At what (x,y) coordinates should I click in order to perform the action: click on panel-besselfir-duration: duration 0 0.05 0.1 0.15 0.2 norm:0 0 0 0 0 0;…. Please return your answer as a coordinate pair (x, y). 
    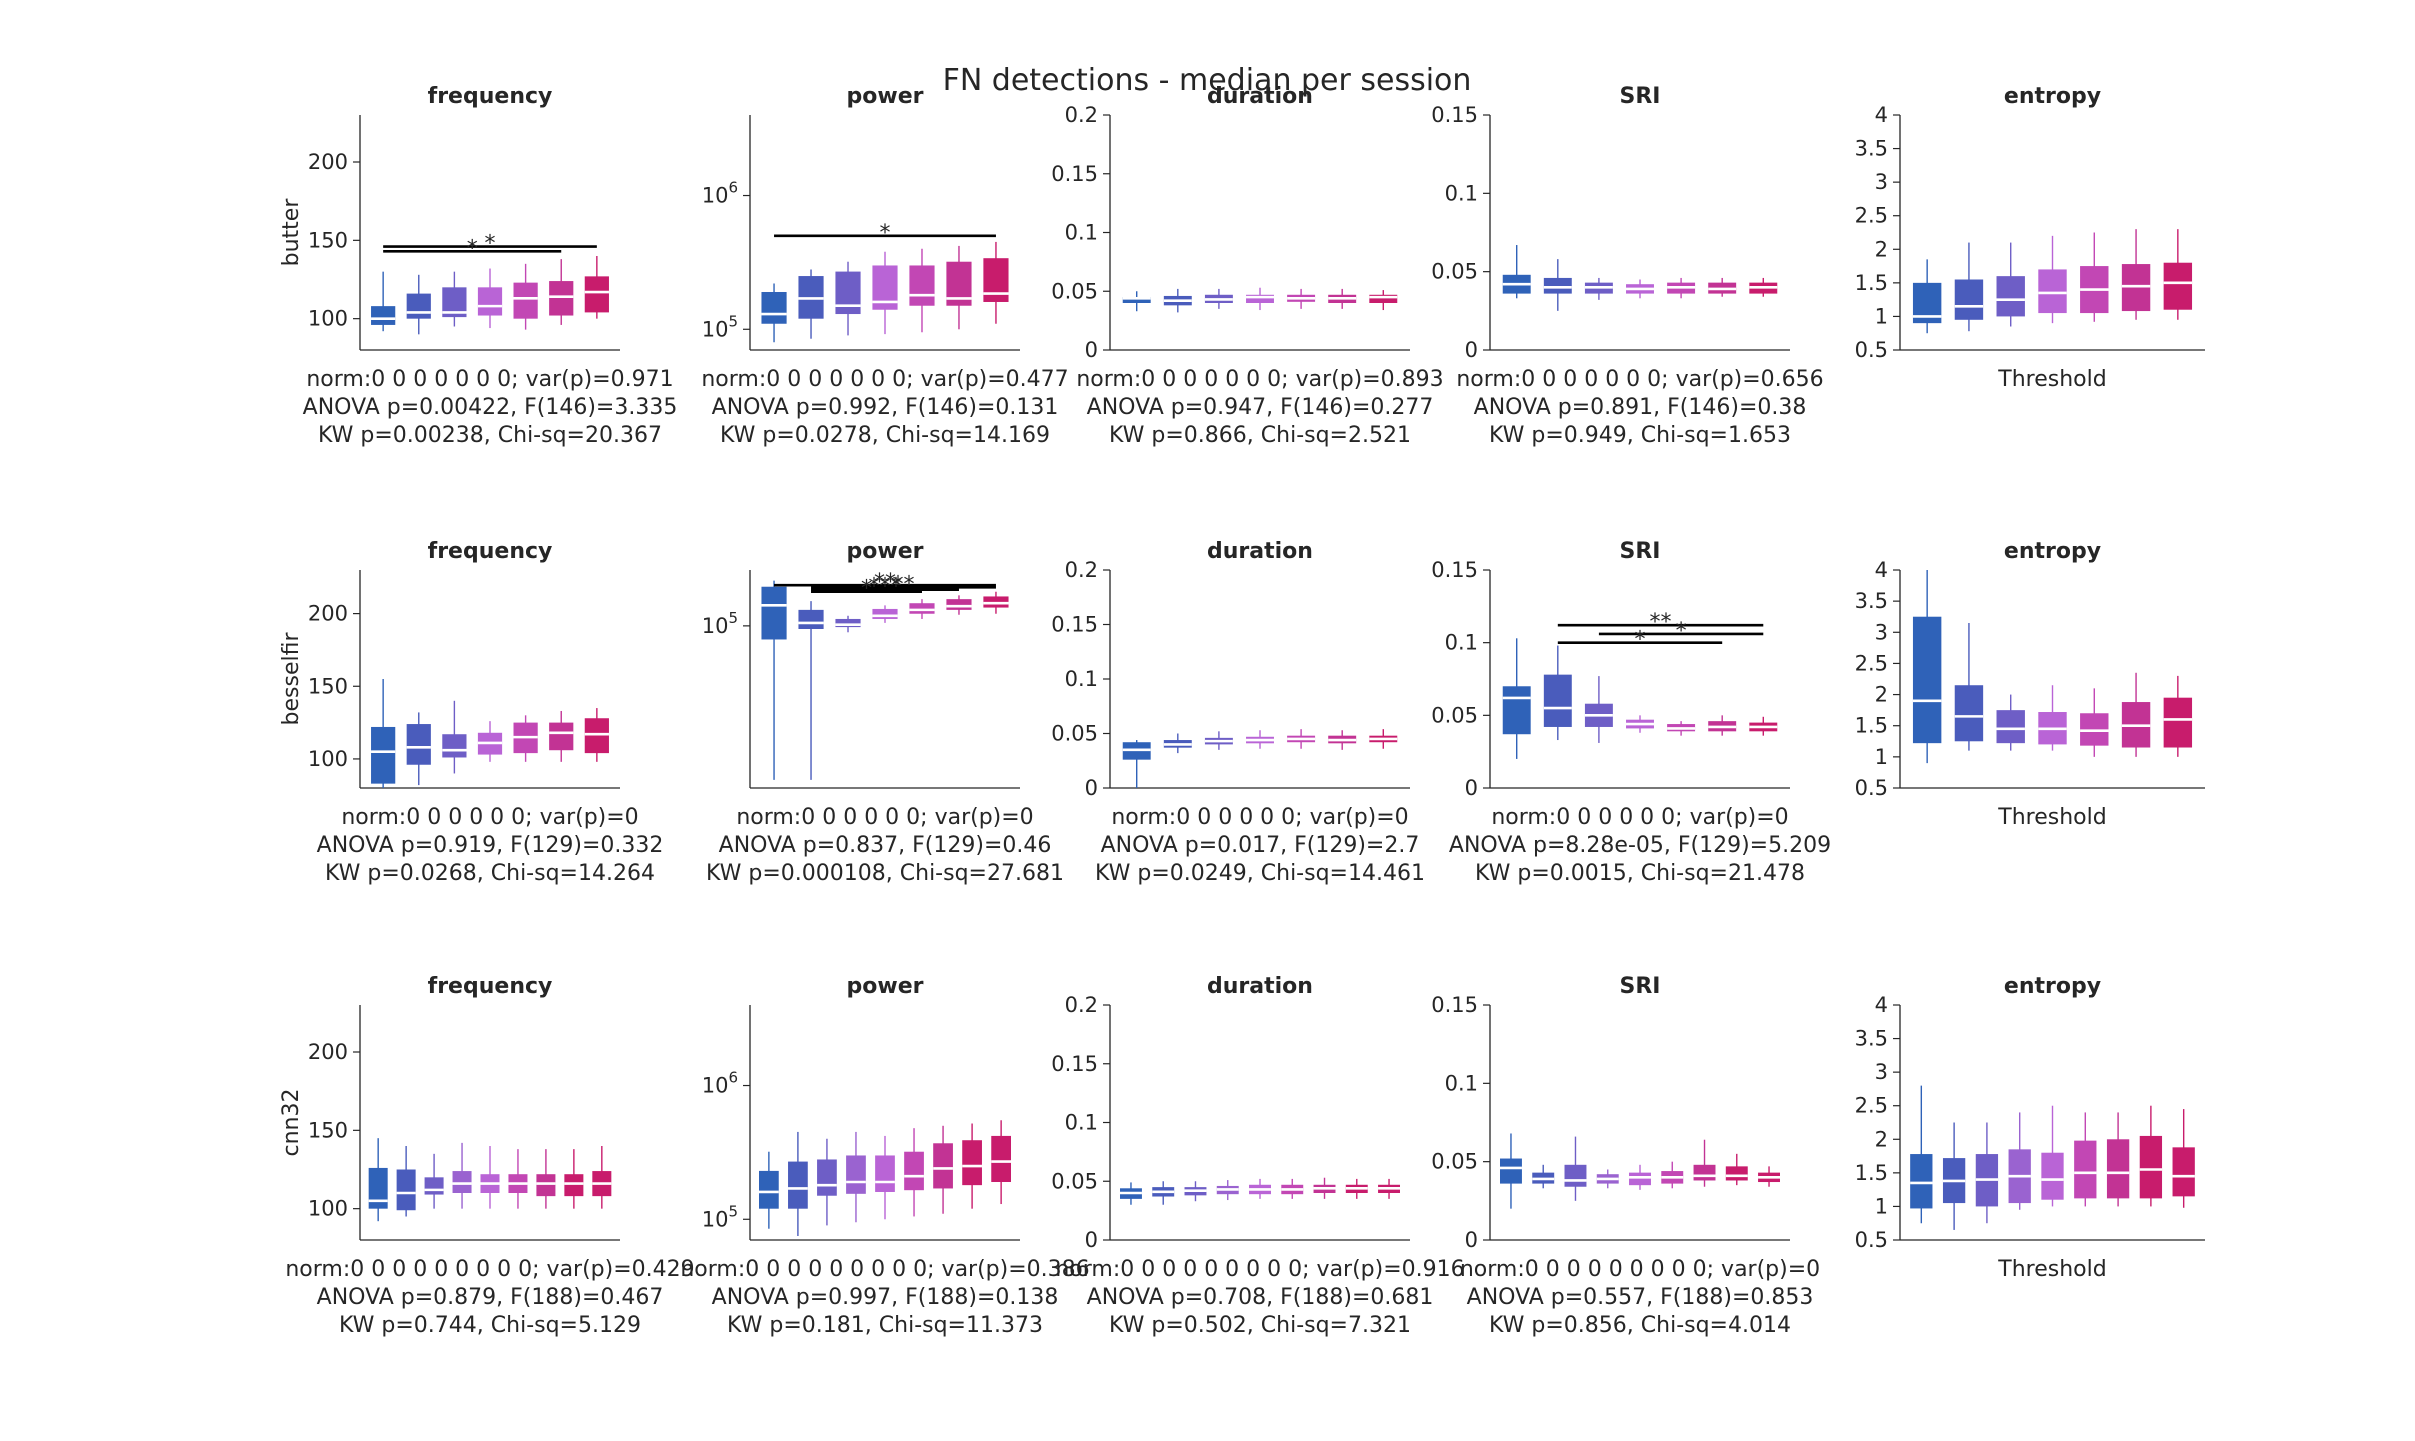
    Looking at the image, I should click on (1238, 712).